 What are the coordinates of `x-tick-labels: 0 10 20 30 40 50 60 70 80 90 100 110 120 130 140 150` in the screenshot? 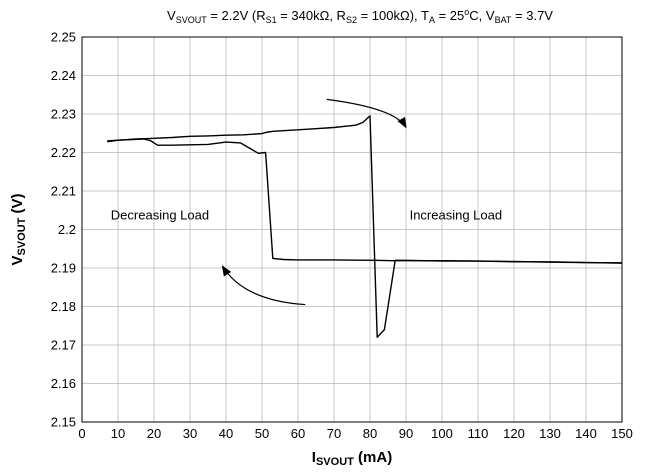 It's located at (355, 433).